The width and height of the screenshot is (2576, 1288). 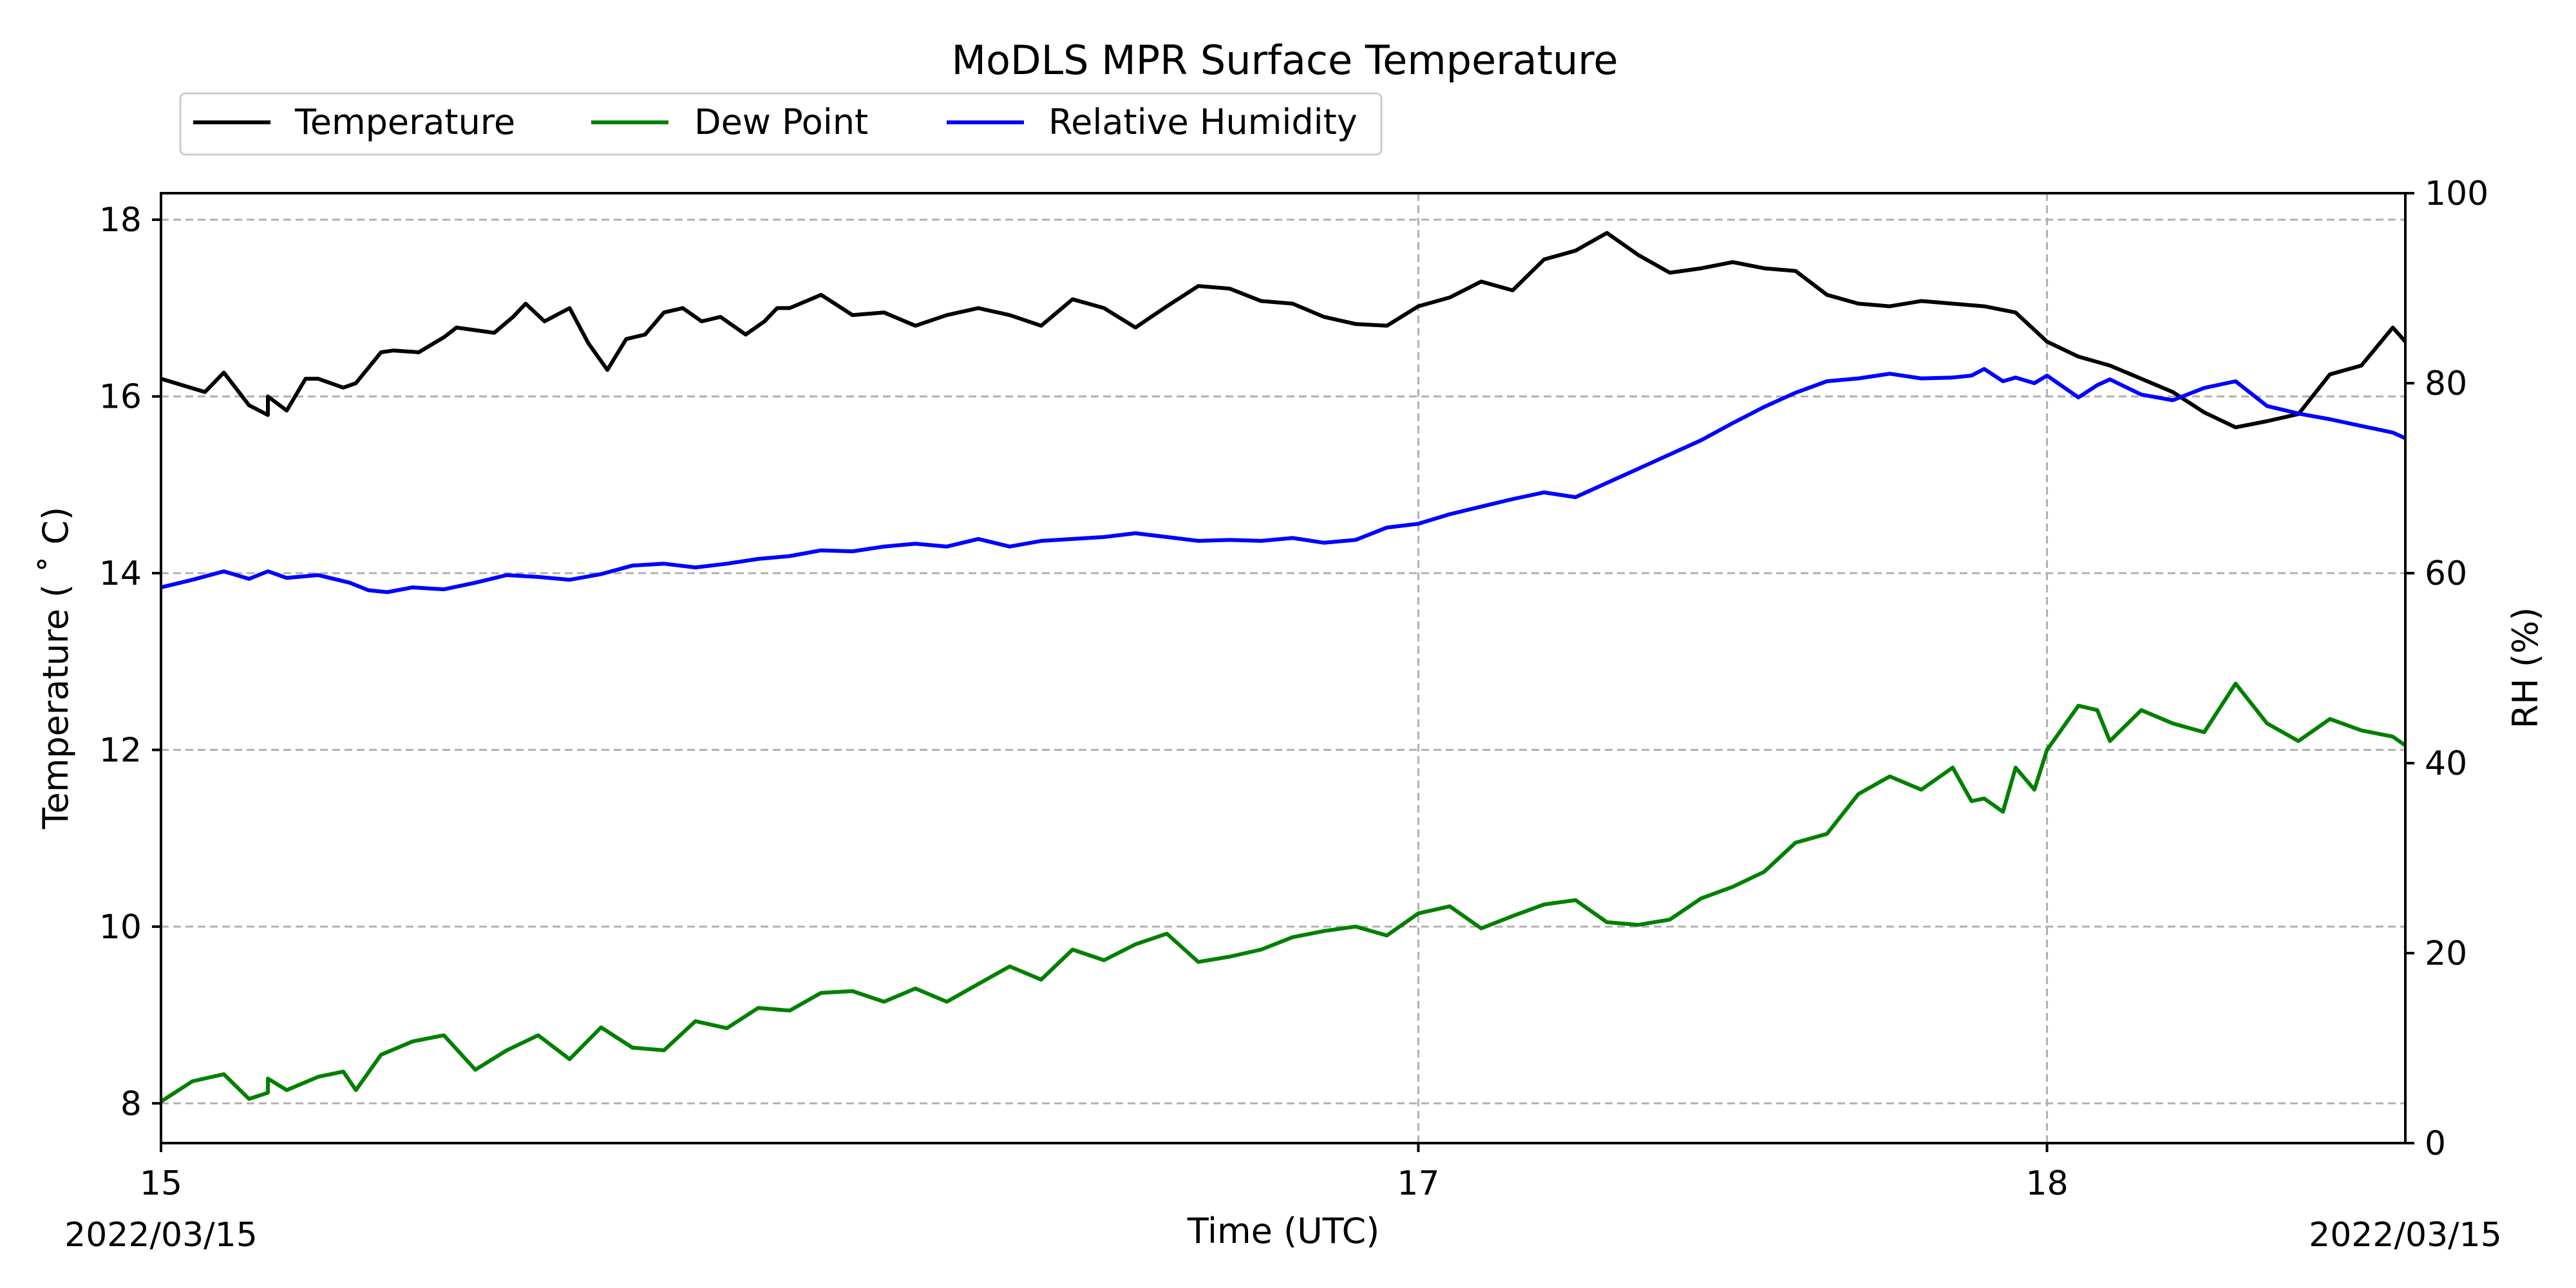 I want to click on chart-title: MoDLS MPR Surface Temperature, so click(x=1285, y=60).